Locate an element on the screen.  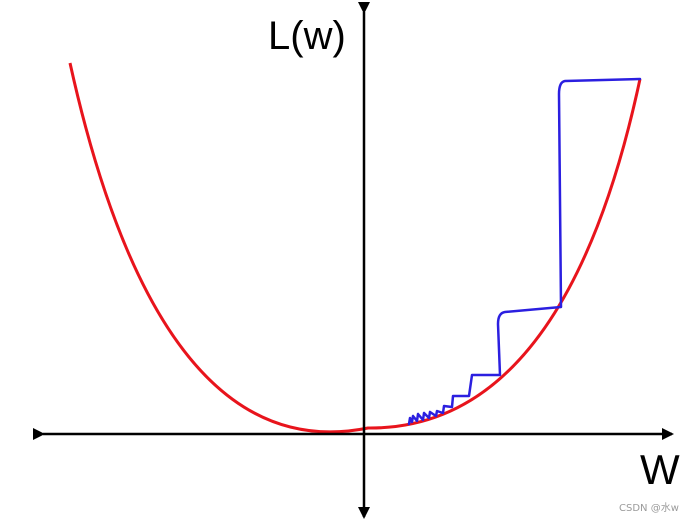
y-axis-label: L(w) is located at coordinates (307, 36).